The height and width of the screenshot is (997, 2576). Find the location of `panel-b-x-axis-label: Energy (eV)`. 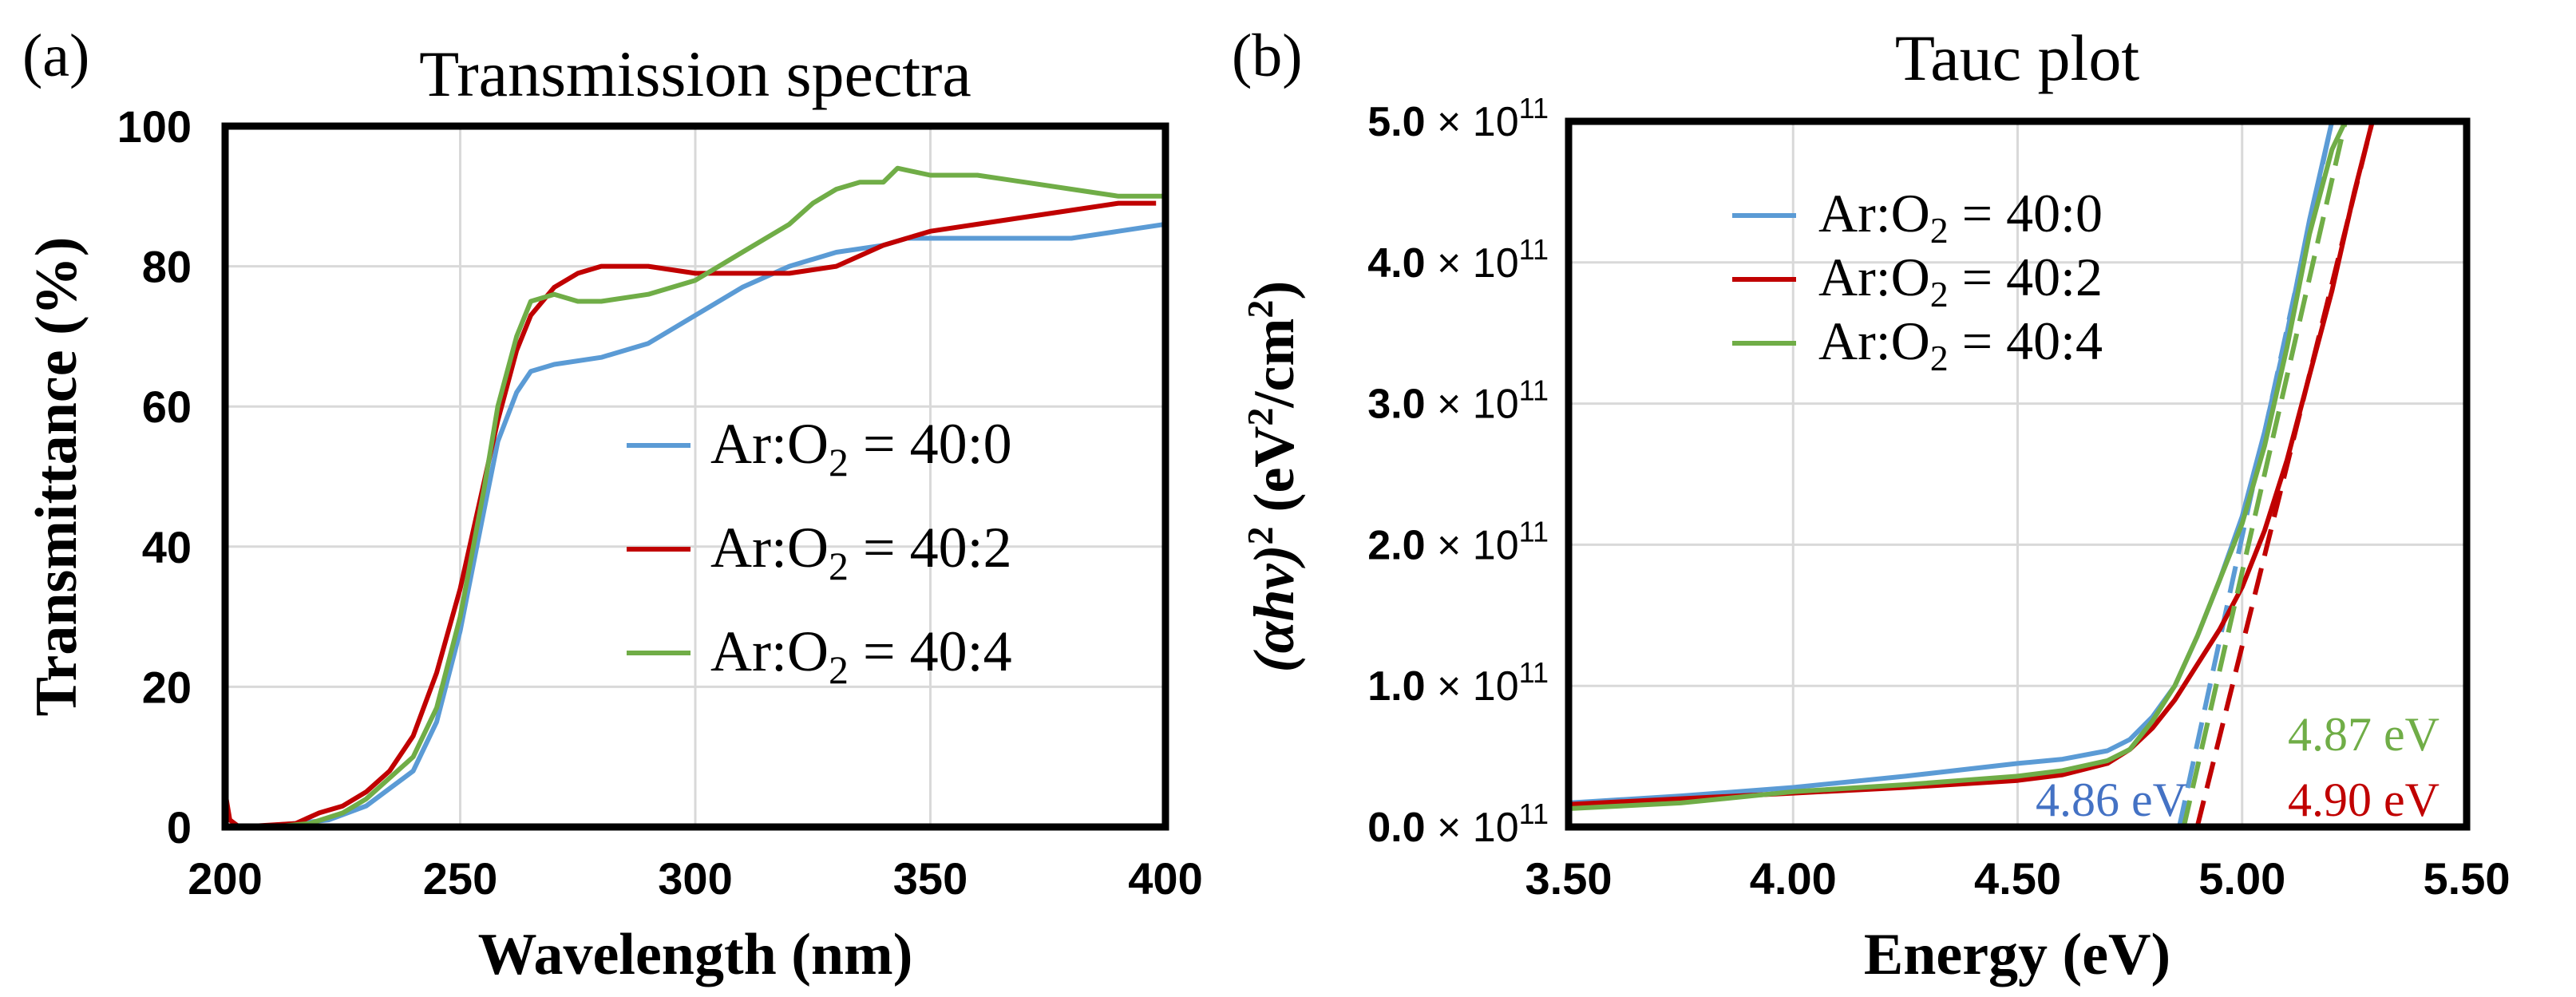

panel-b-x-axis-label: Energy (eV) is located at coordinates (2017, 954).